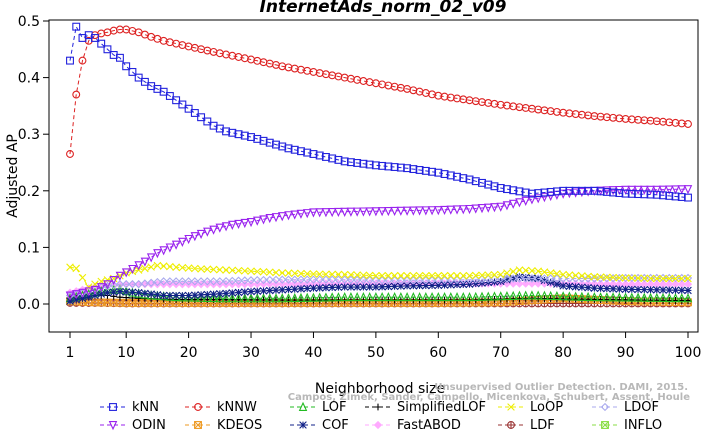 This screenshot has width=702, height=434. I want to click on y-tick-label: 0.1, so click(29, 248).